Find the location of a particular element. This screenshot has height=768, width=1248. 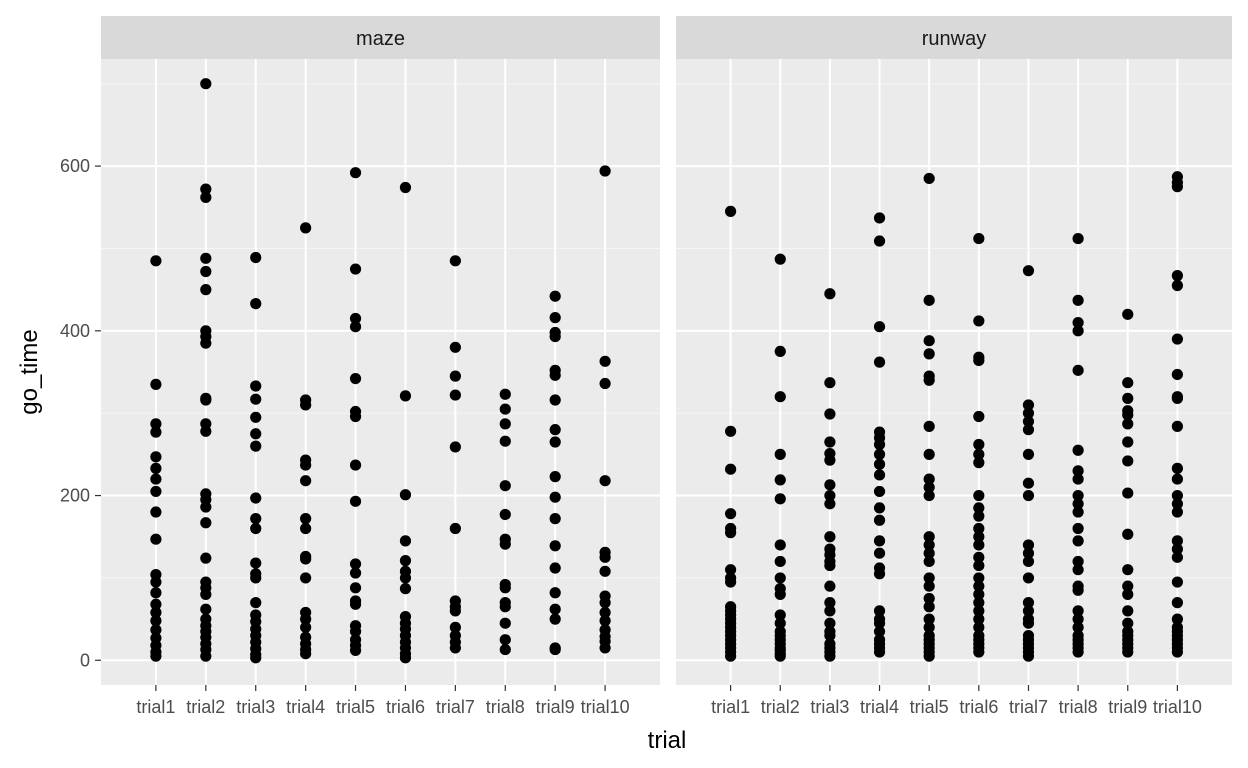

facet-strip-label: runway is located at coordinates (954, 39).